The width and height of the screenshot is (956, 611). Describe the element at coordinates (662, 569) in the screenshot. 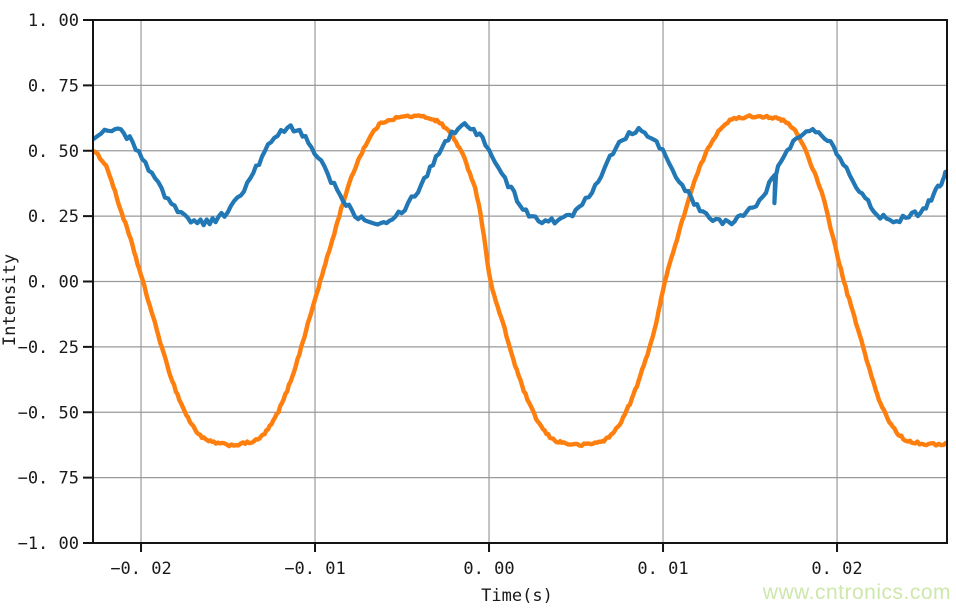

I see `x-tick-label: 0. 01` at that location.